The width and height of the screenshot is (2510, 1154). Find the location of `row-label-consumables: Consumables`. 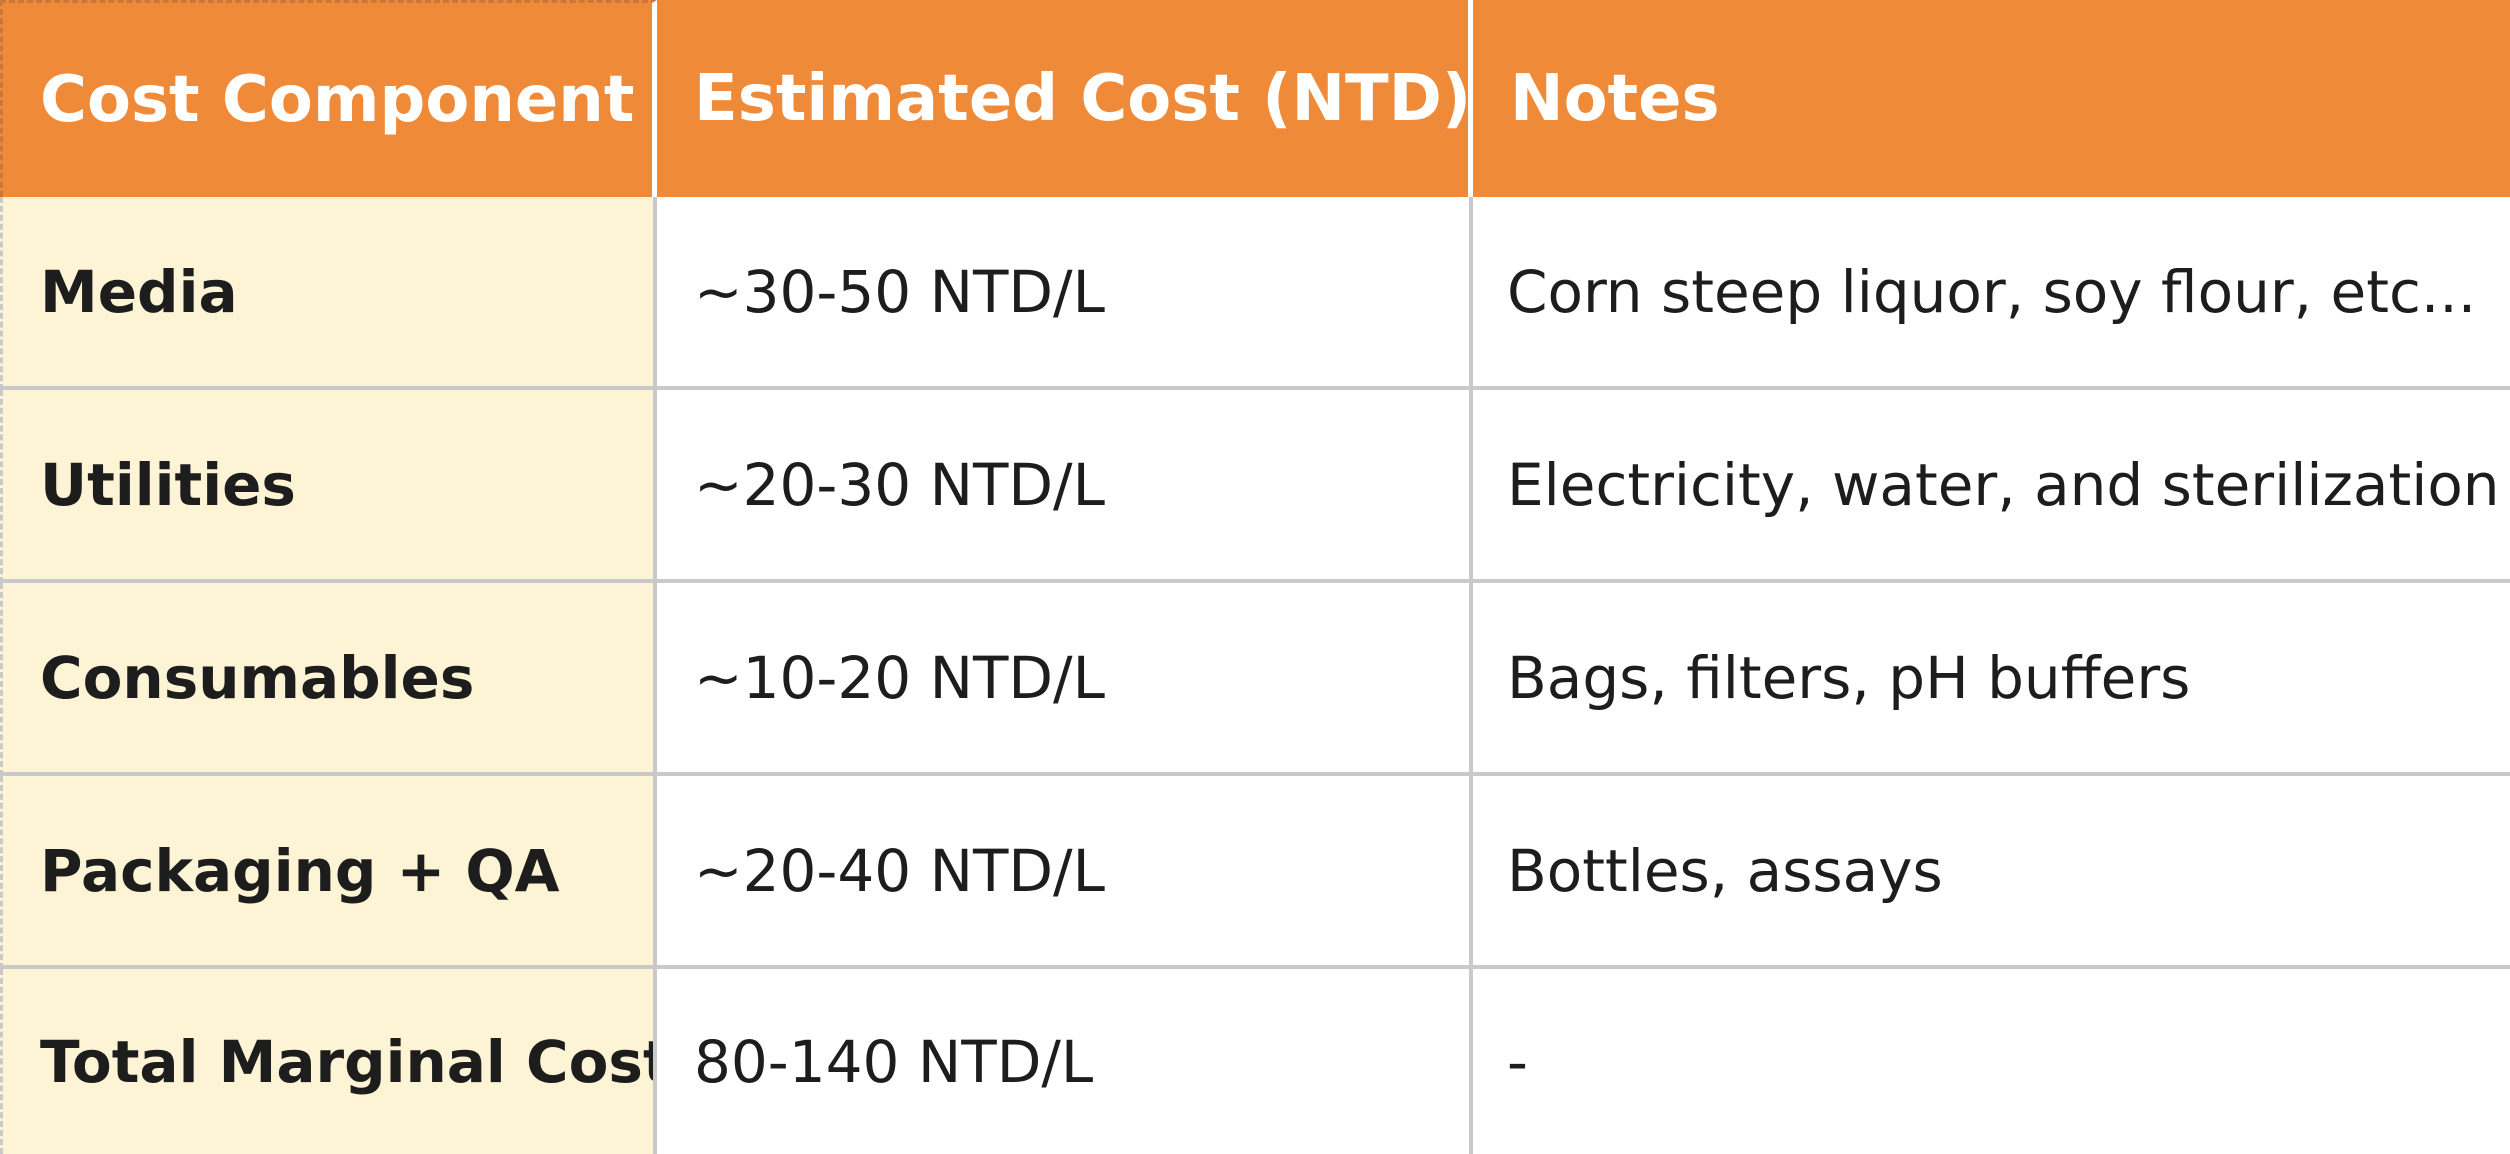

row-label-consumables: Consumables is located at coordinates (328, 679).